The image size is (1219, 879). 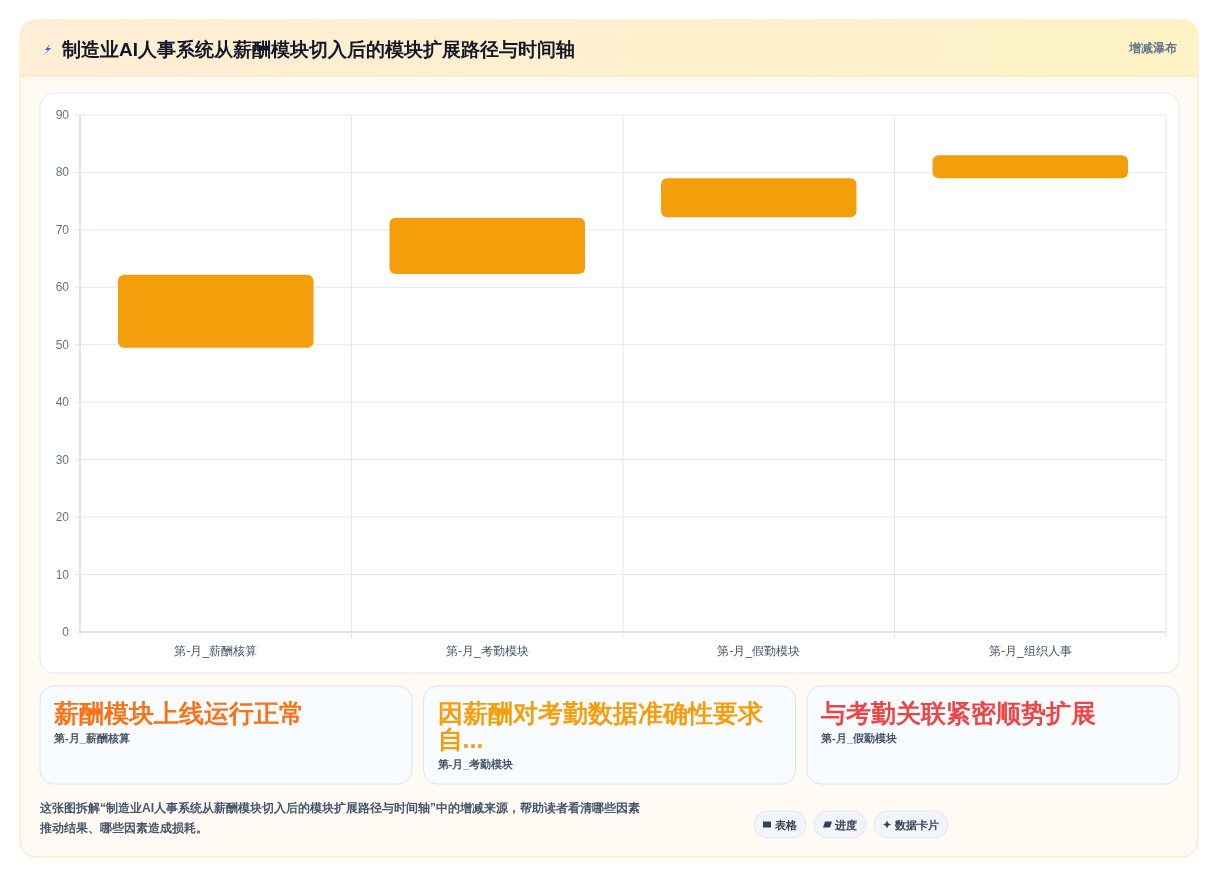 What do you see at coordinates (858, 738) in the screenshot?
I see `text: 第-月_假勤模块` at bounding box center [858, 738].